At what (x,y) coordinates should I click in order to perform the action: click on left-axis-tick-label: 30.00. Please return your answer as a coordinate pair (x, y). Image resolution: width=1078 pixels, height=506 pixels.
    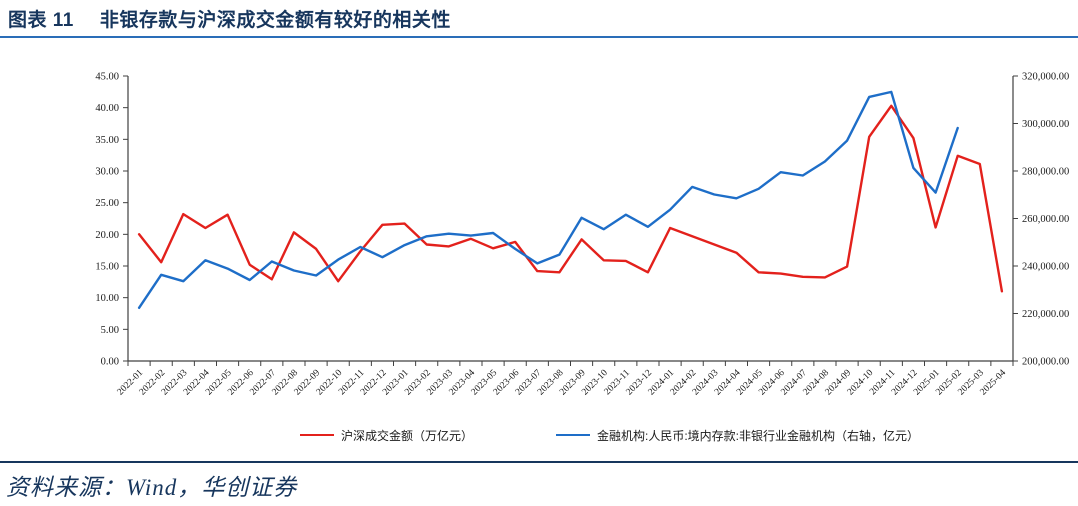
    Looking at the image, I should click on (107, 172).